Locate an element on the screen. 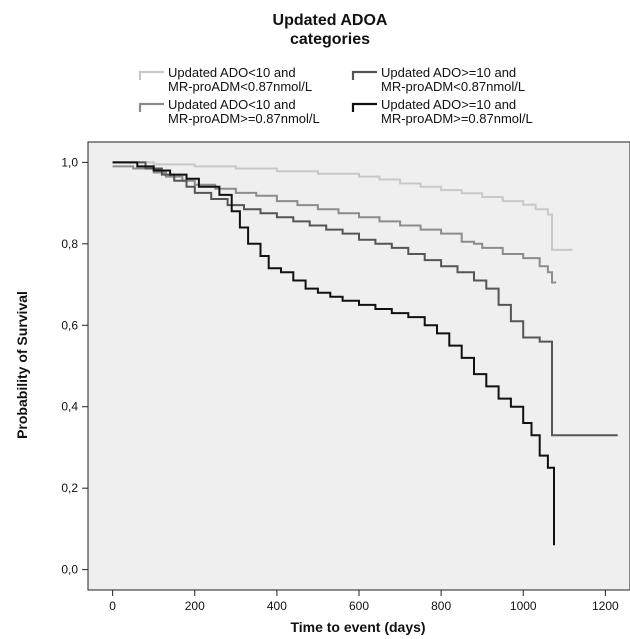 The height and width of the screenshot is (639, 630). x-tick-label: 1000 is located at coordinates (523, 606).